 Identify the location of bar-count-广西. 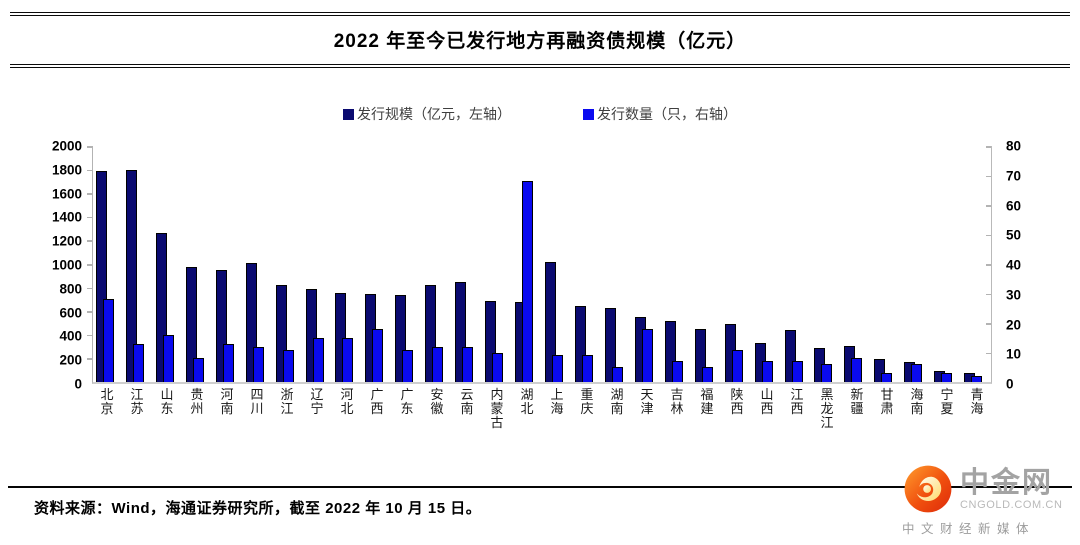
(378, 355).